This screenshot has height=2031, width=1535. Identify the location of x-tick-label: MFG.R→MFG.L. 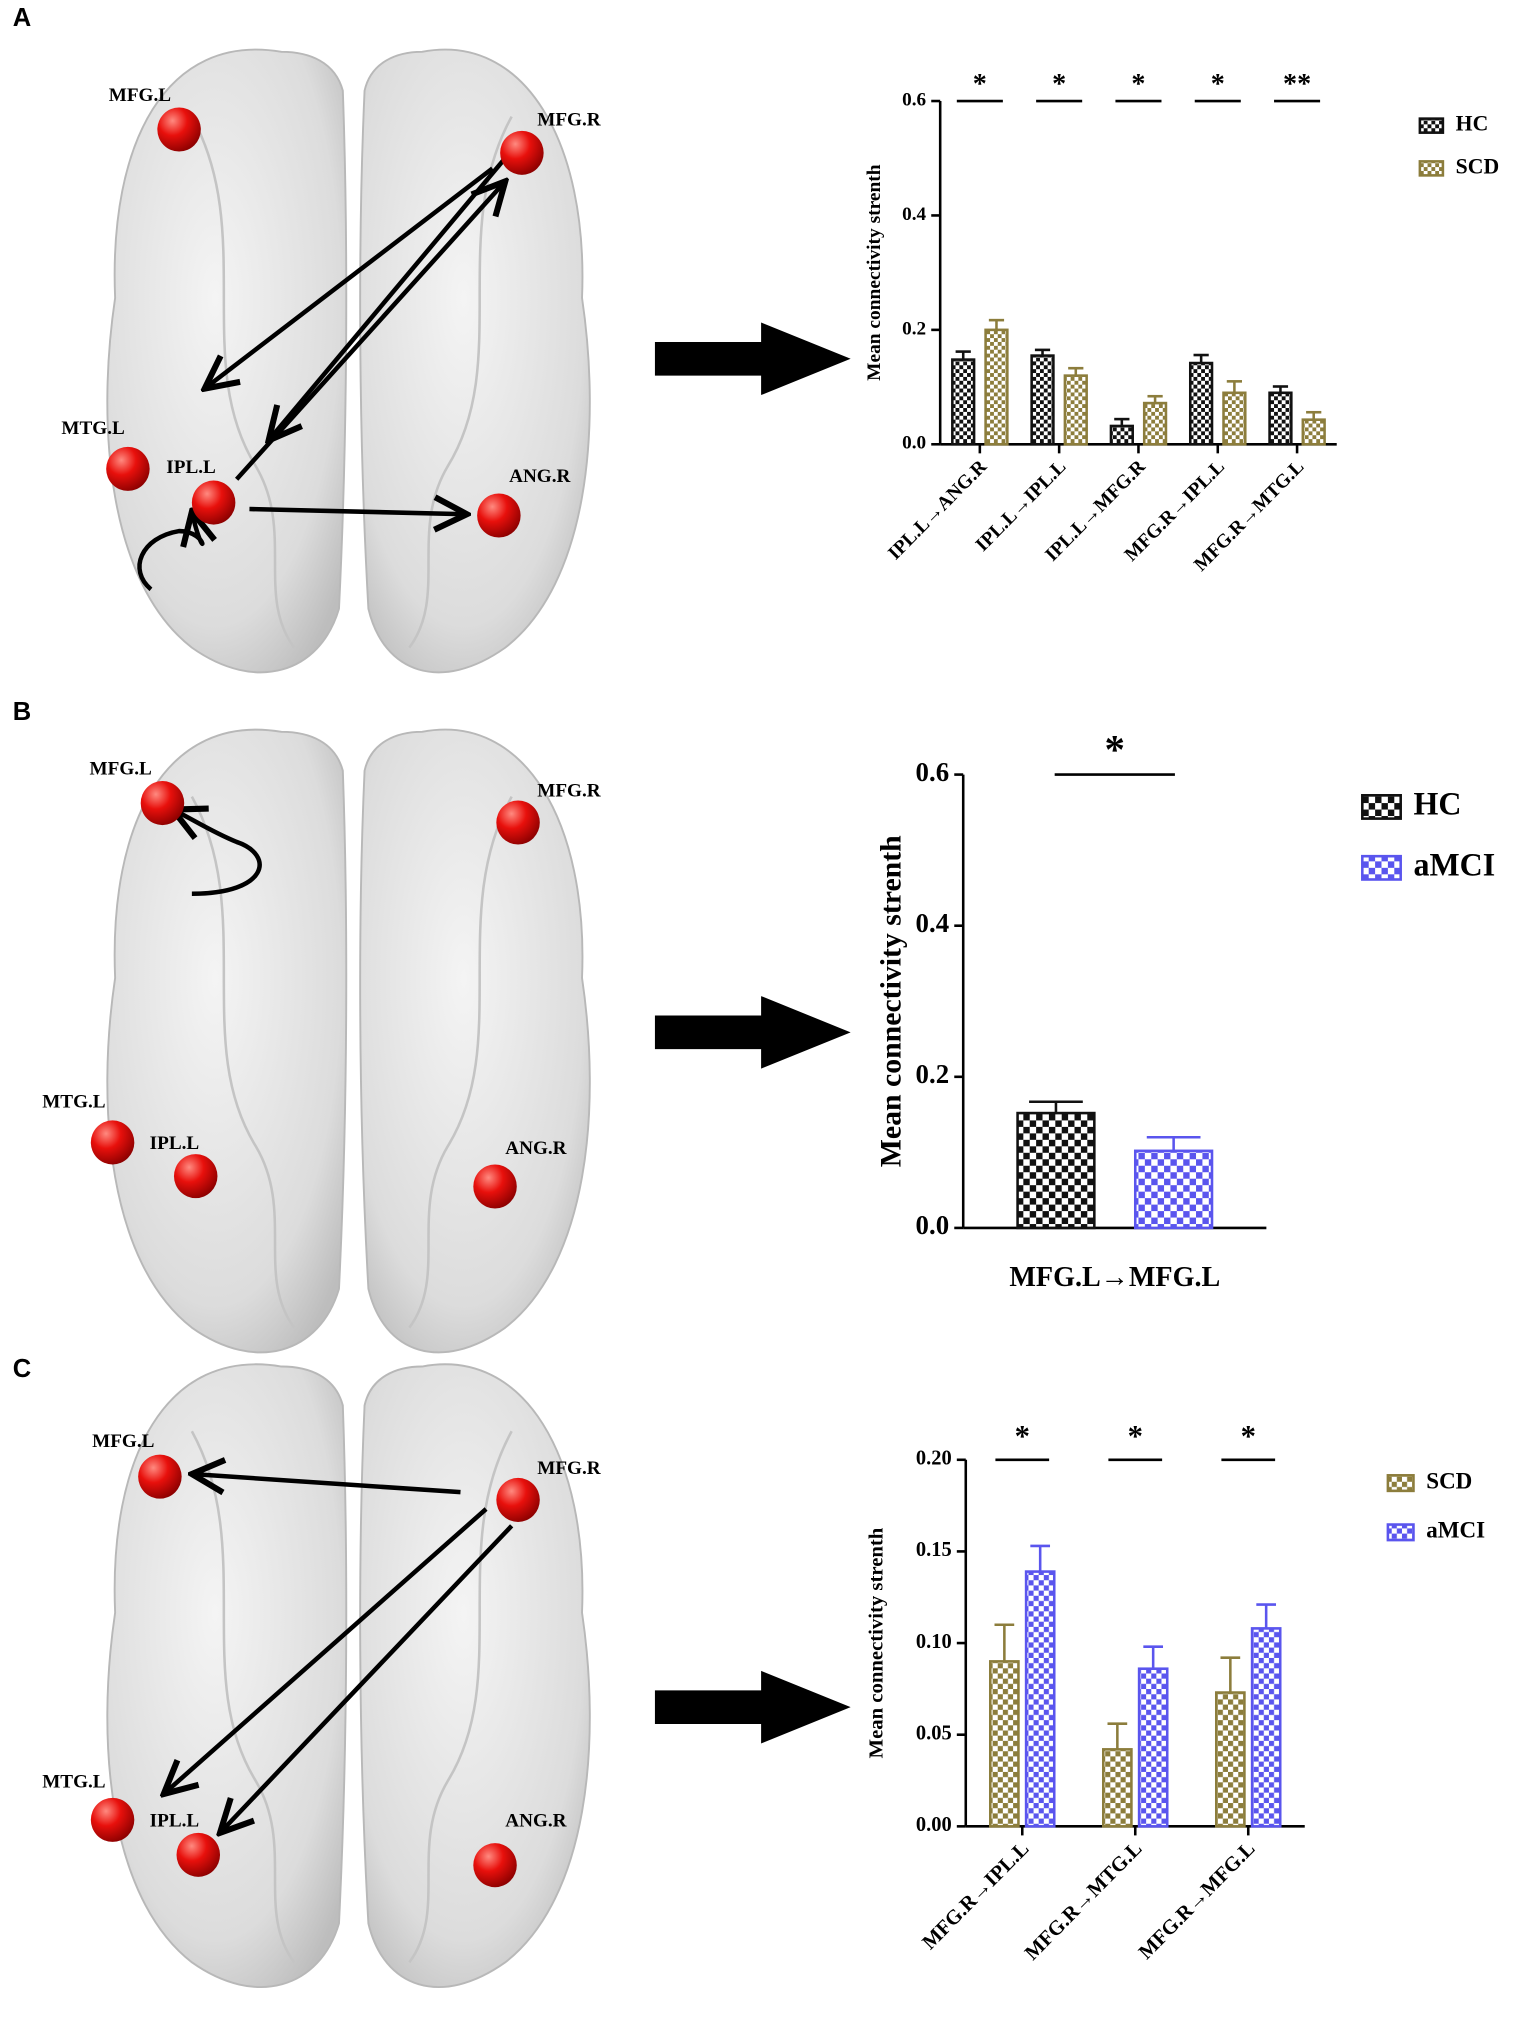
(1197, 1901).